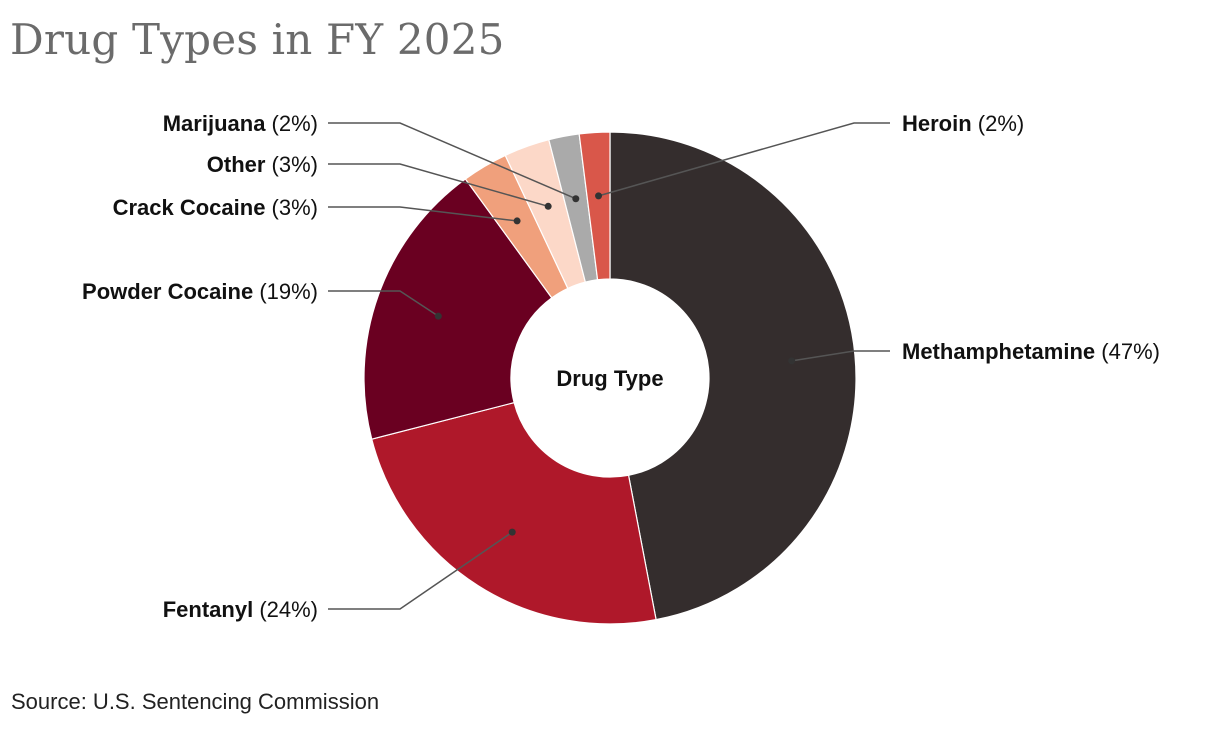  I want to click on label-other: Other (3%), so click(262, 164).